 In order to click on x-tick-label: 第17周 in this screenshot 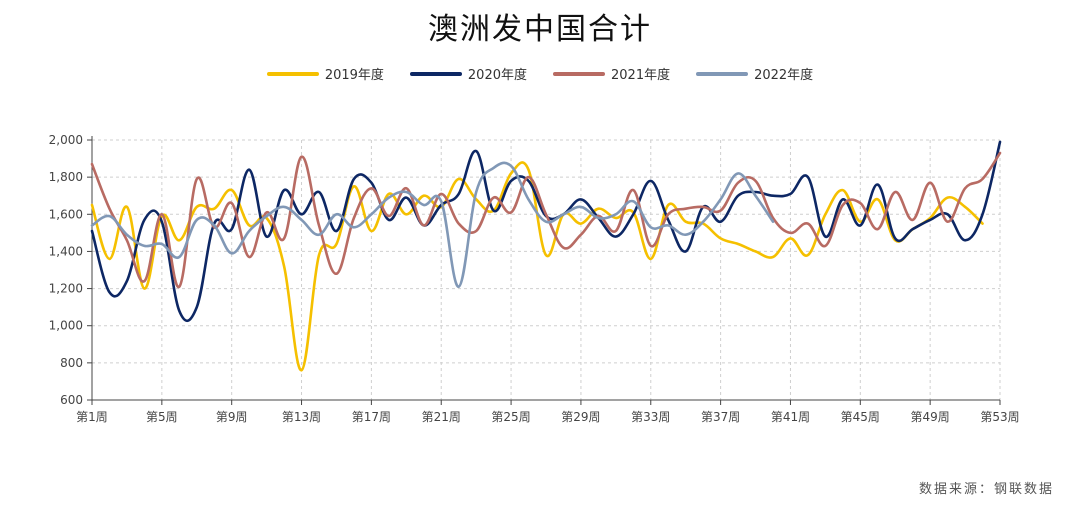, I will do `click(371, 417)`.